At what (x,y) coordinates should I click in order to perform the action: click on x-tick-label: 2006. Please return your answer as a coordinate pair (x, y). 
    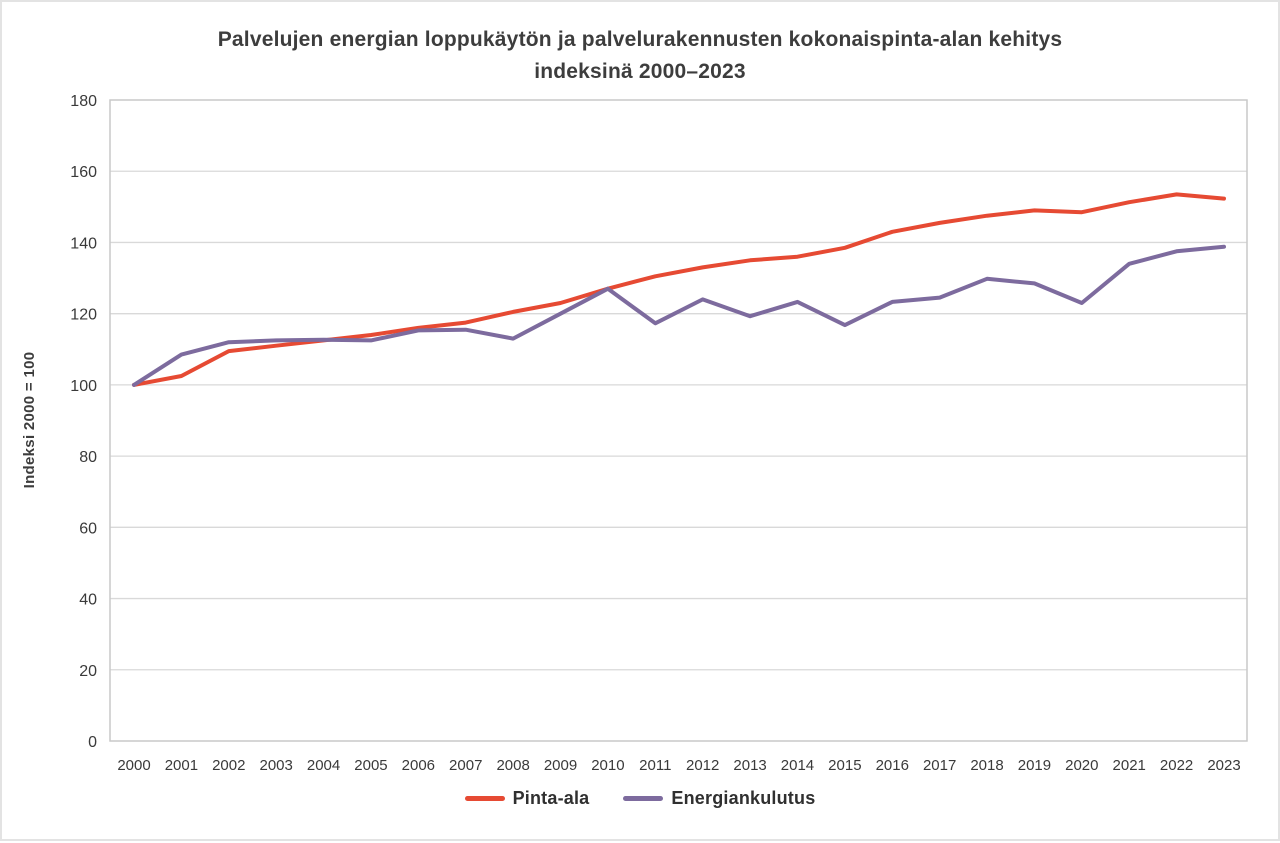
    Looking at the image, I should click on (418, 765).